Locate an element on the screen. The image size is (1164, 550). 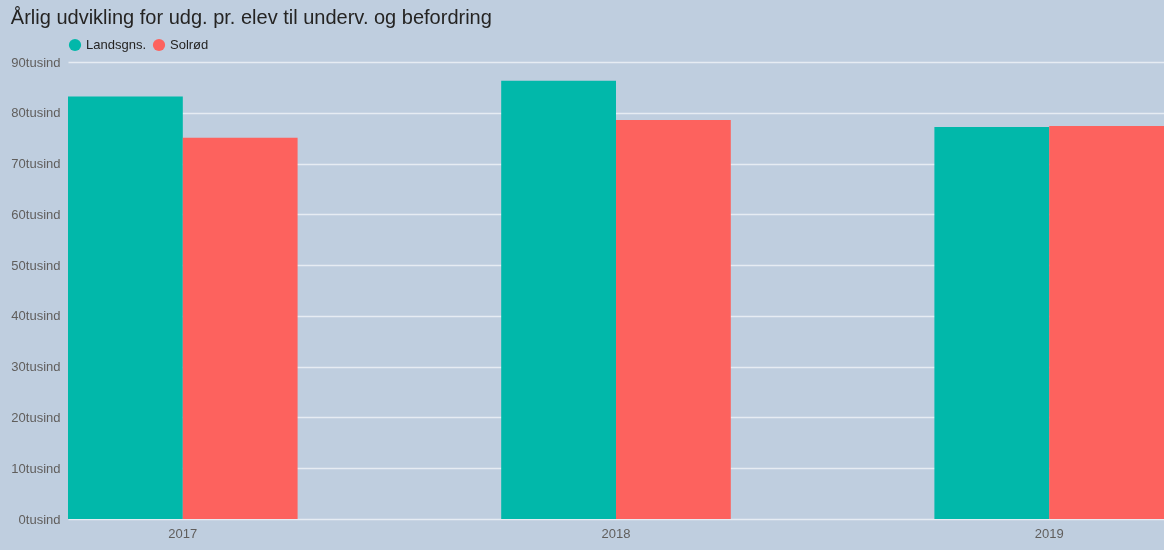
legend-label: Landsgns. is located at coordinates (116, 44).